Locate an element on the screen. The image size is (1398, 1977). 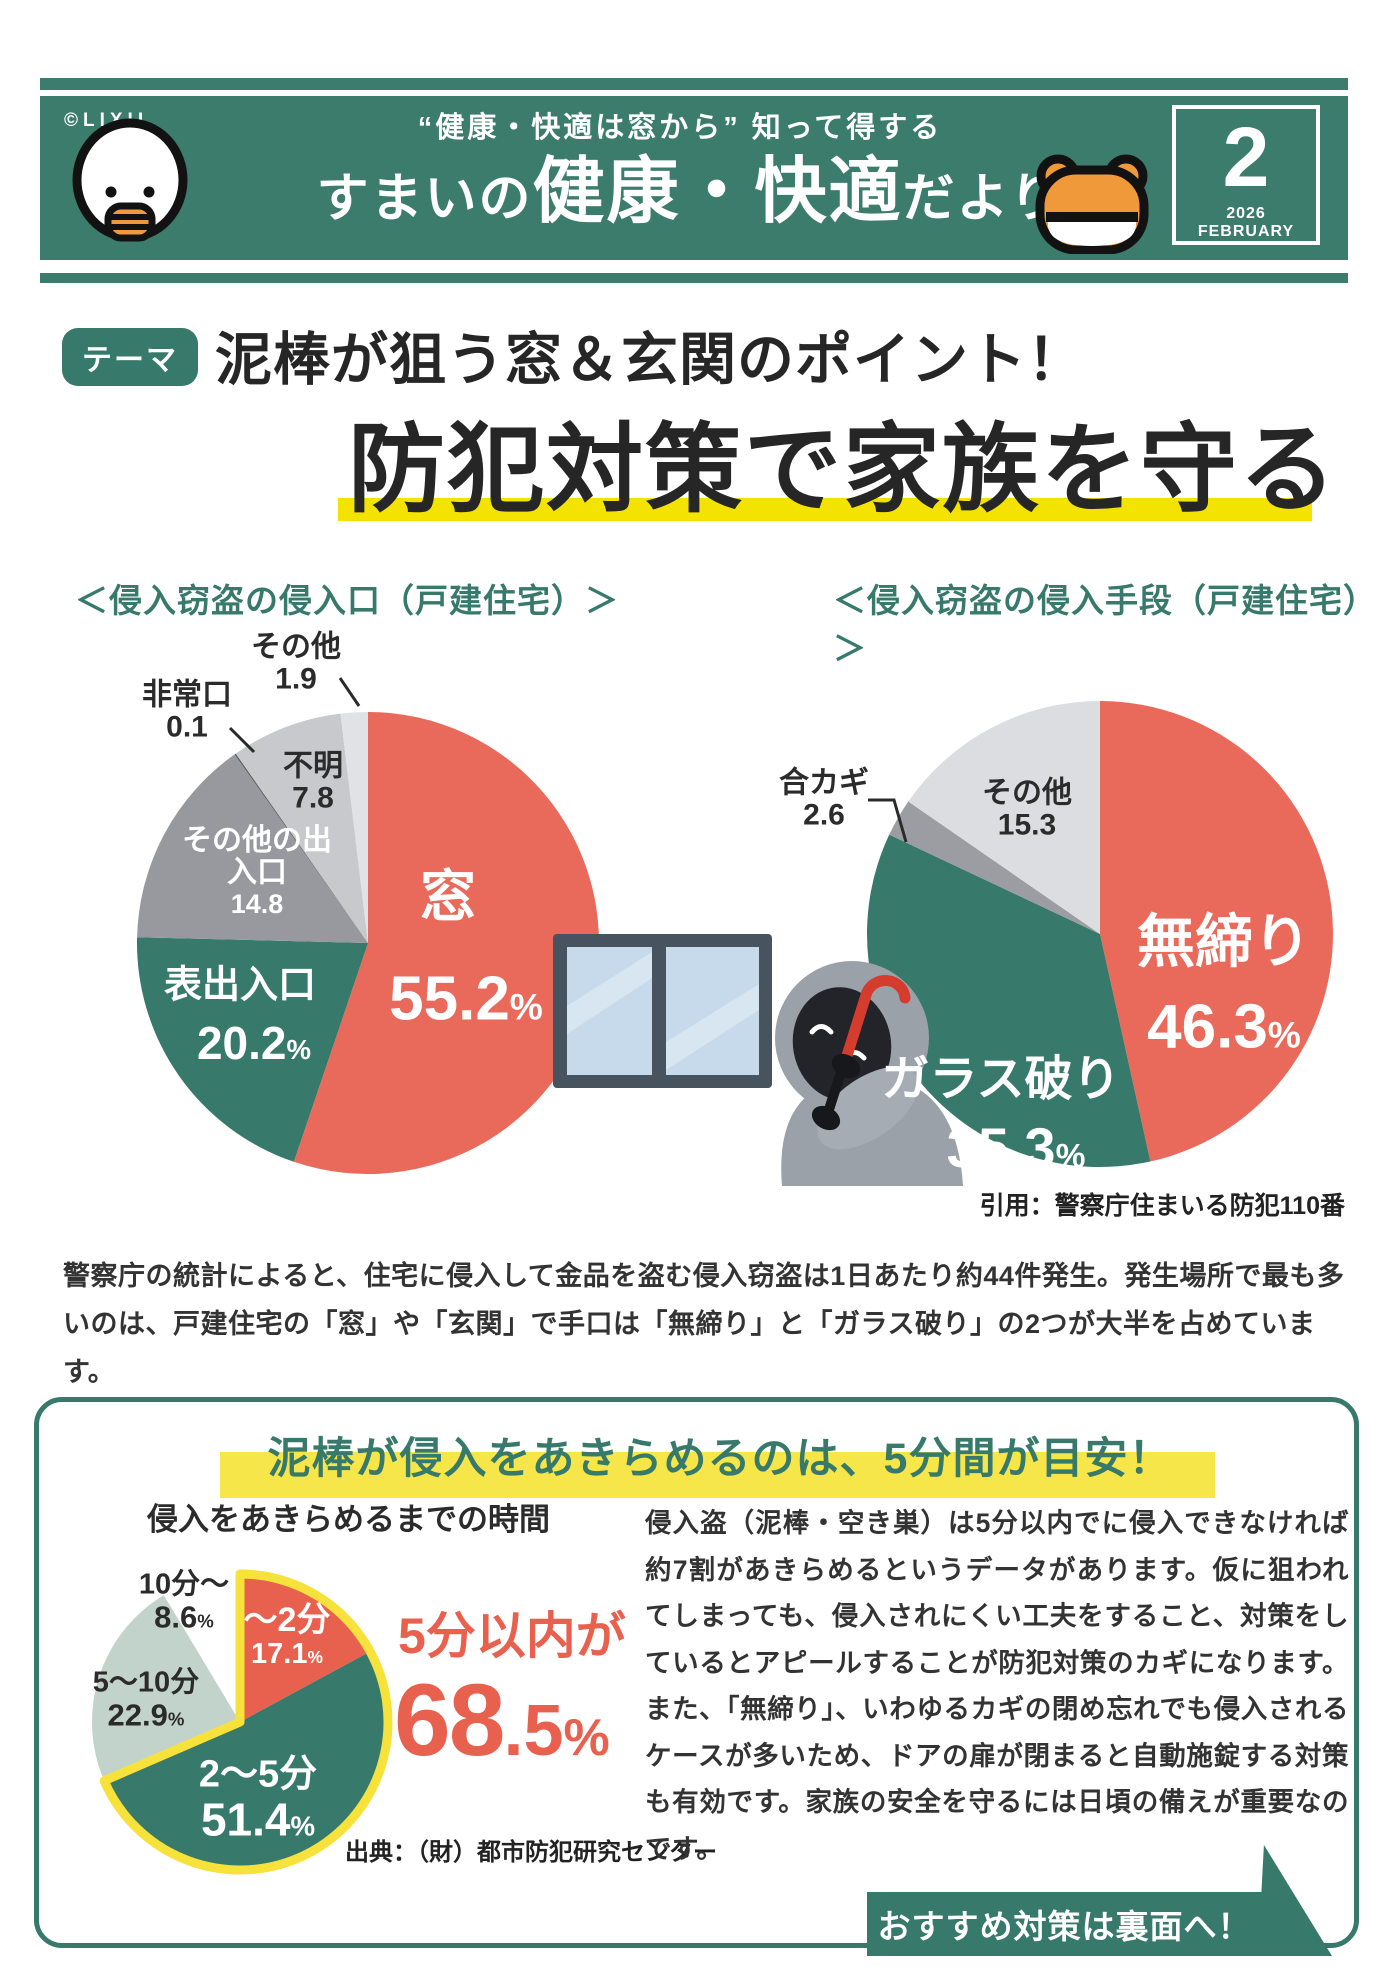
small-pie-title: 侵入をあきらめるまでの時間 is located at coordinates (348, 1519).